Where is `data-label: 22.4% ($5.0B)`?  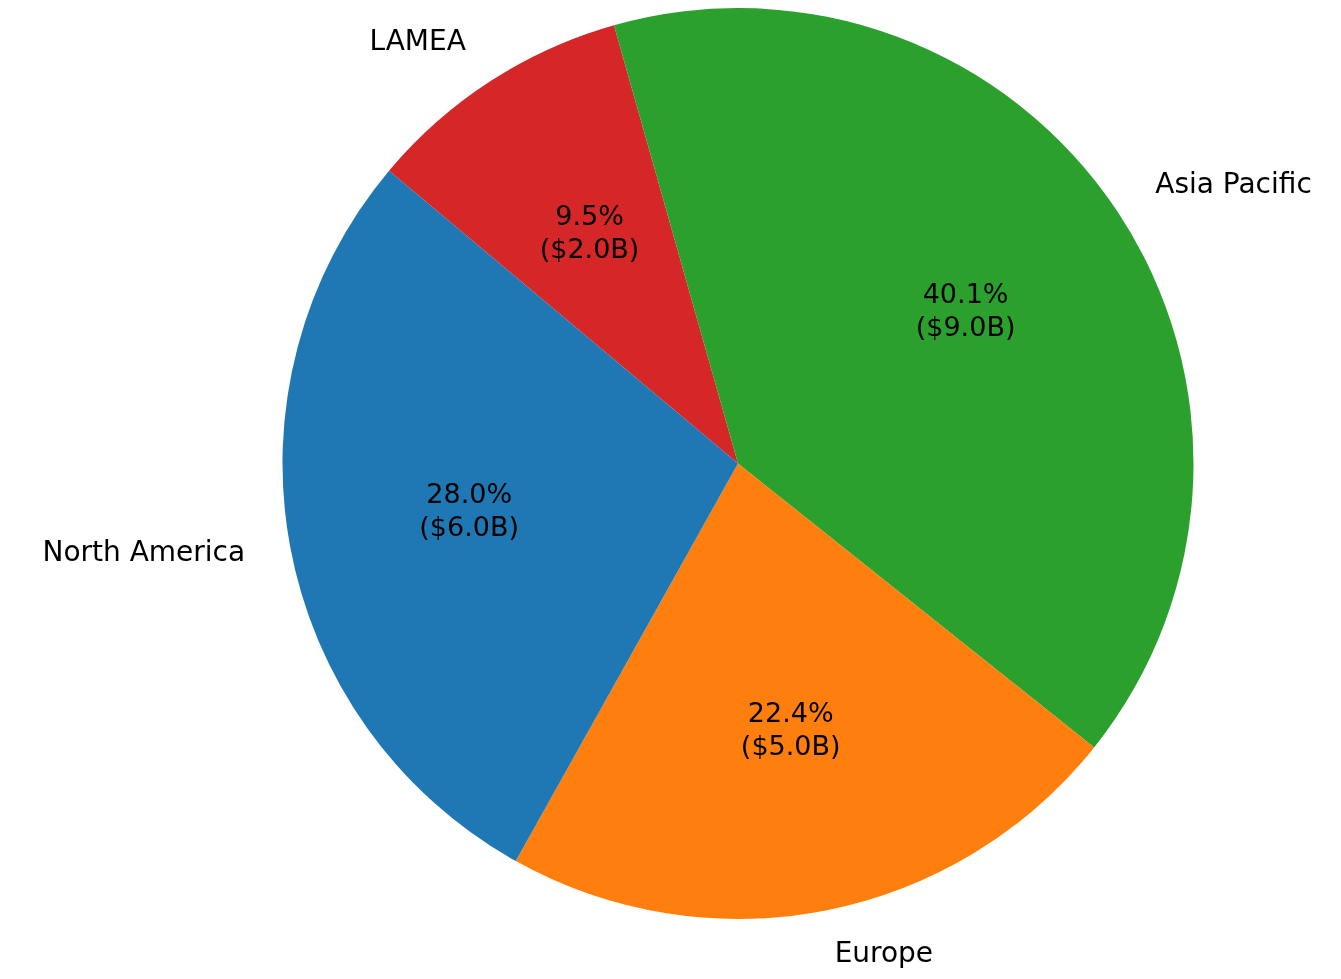 data-label: 22.4% ($5.0B) is located at coordinates (790, 729).